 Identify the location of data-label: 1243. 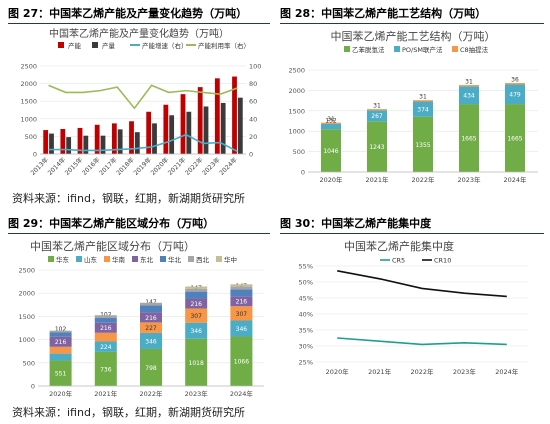
(376, 147).